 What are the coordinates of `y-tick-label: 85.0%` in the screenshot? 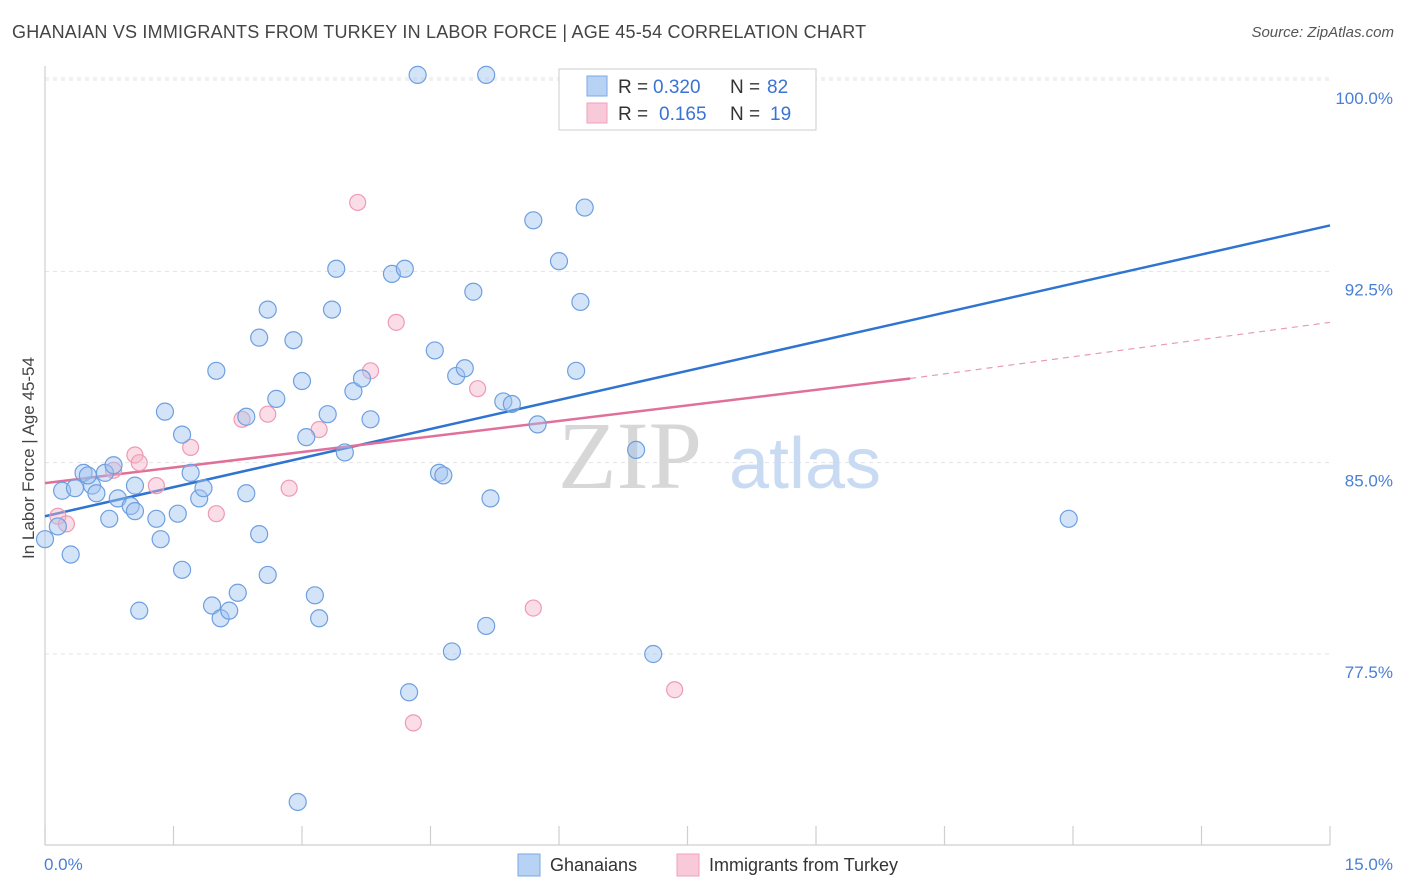 It's located at (1369, 481).